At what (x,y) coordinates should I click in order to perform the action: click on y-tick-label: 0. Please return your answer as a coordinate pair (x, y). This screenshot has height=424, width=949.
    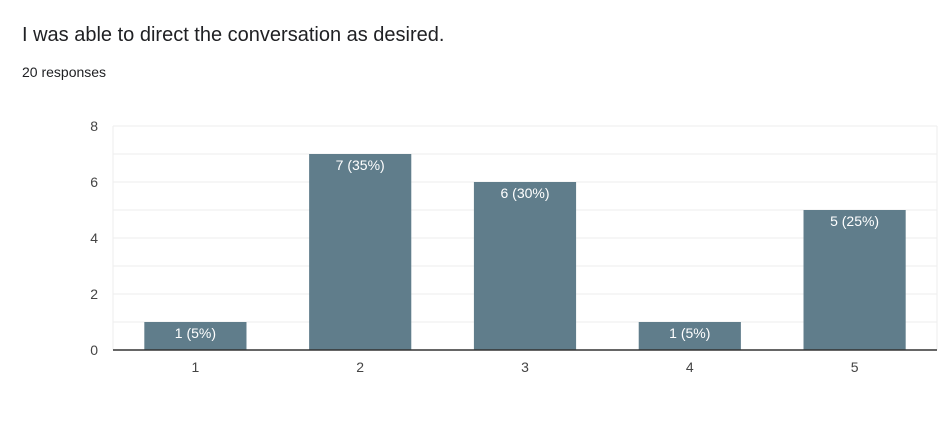
    Looking at the image, I should click on (94, 350).